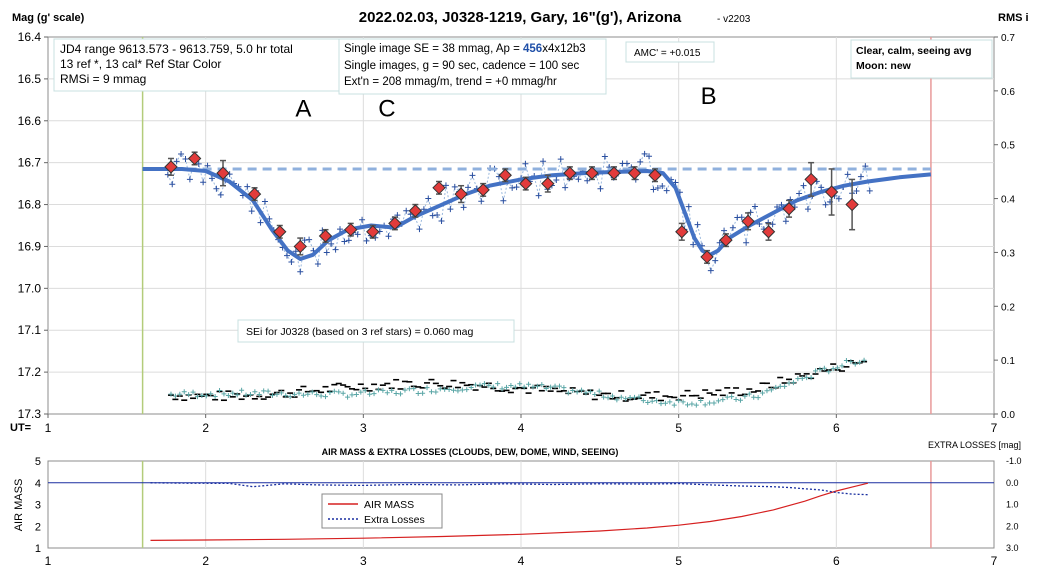 Image resolution: width=1040 pixels, height=576 pixels. Describe the element at coordinates (30, 79) in the screenshot. I see `y-tick-label: 16.5` at that location.